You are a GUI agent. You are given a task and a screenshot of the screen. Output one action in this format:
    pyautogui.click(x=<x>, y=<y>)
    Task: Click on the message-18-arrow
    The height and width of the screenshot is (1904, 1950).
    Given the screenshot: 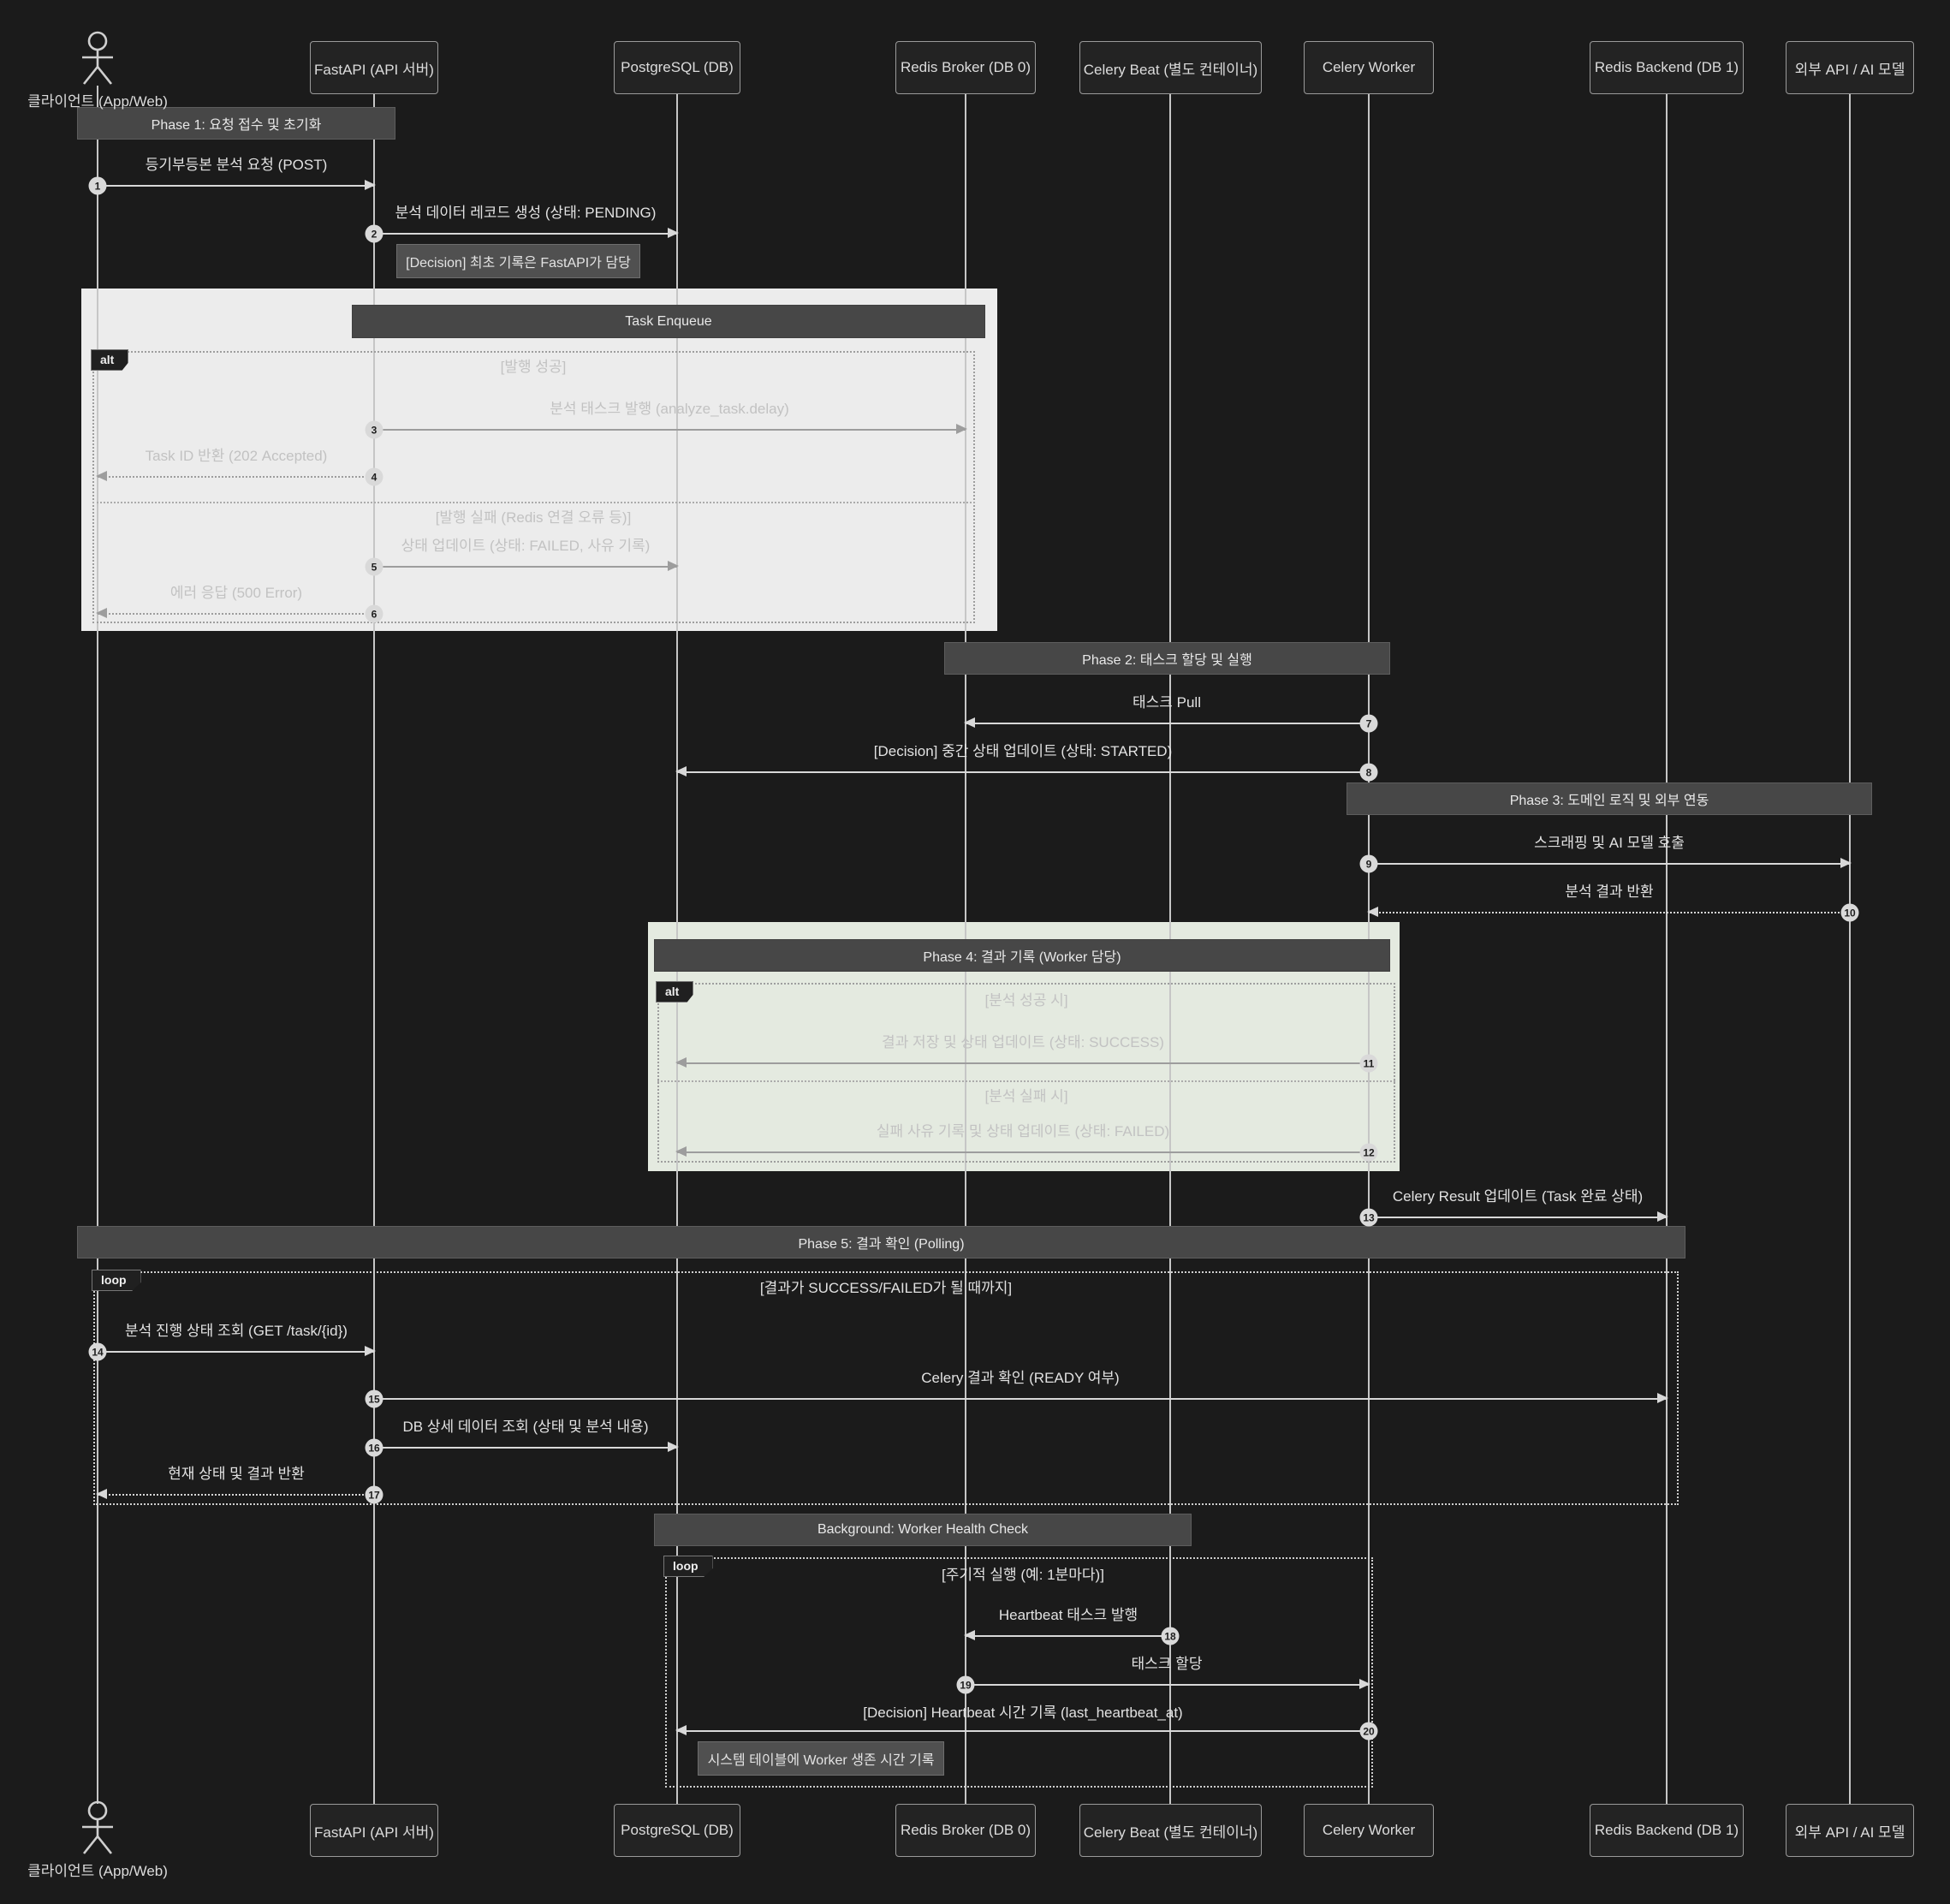 What is the action you would take?
    pyautogui.click(x=1067, y=1635)
    